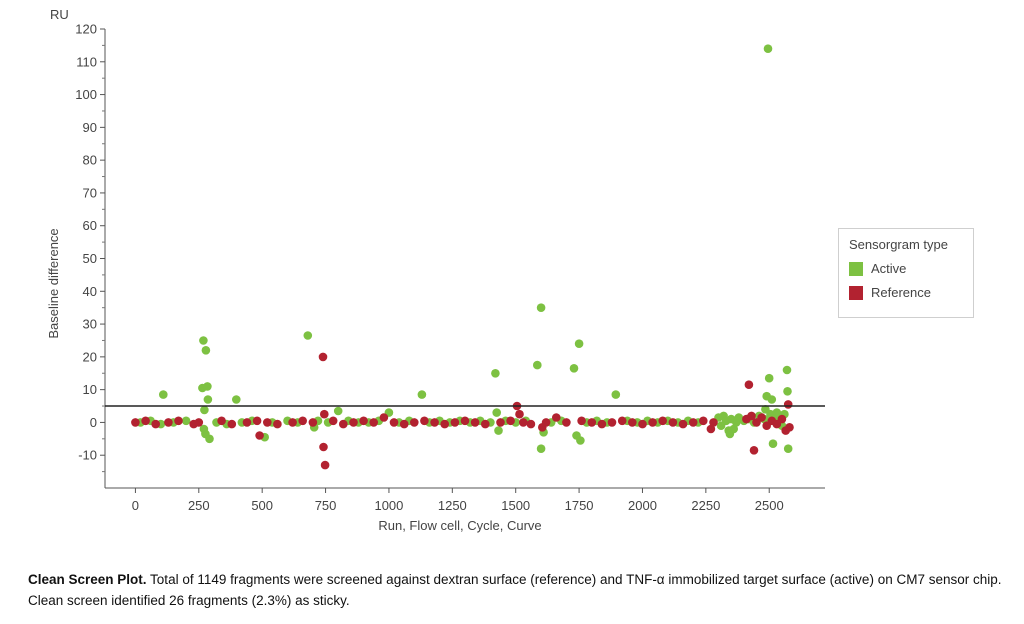  What do you see at coordinates (889, 268) in the screenshot?
I see `legend-label-active: Active` at bounding box center [889, 268].